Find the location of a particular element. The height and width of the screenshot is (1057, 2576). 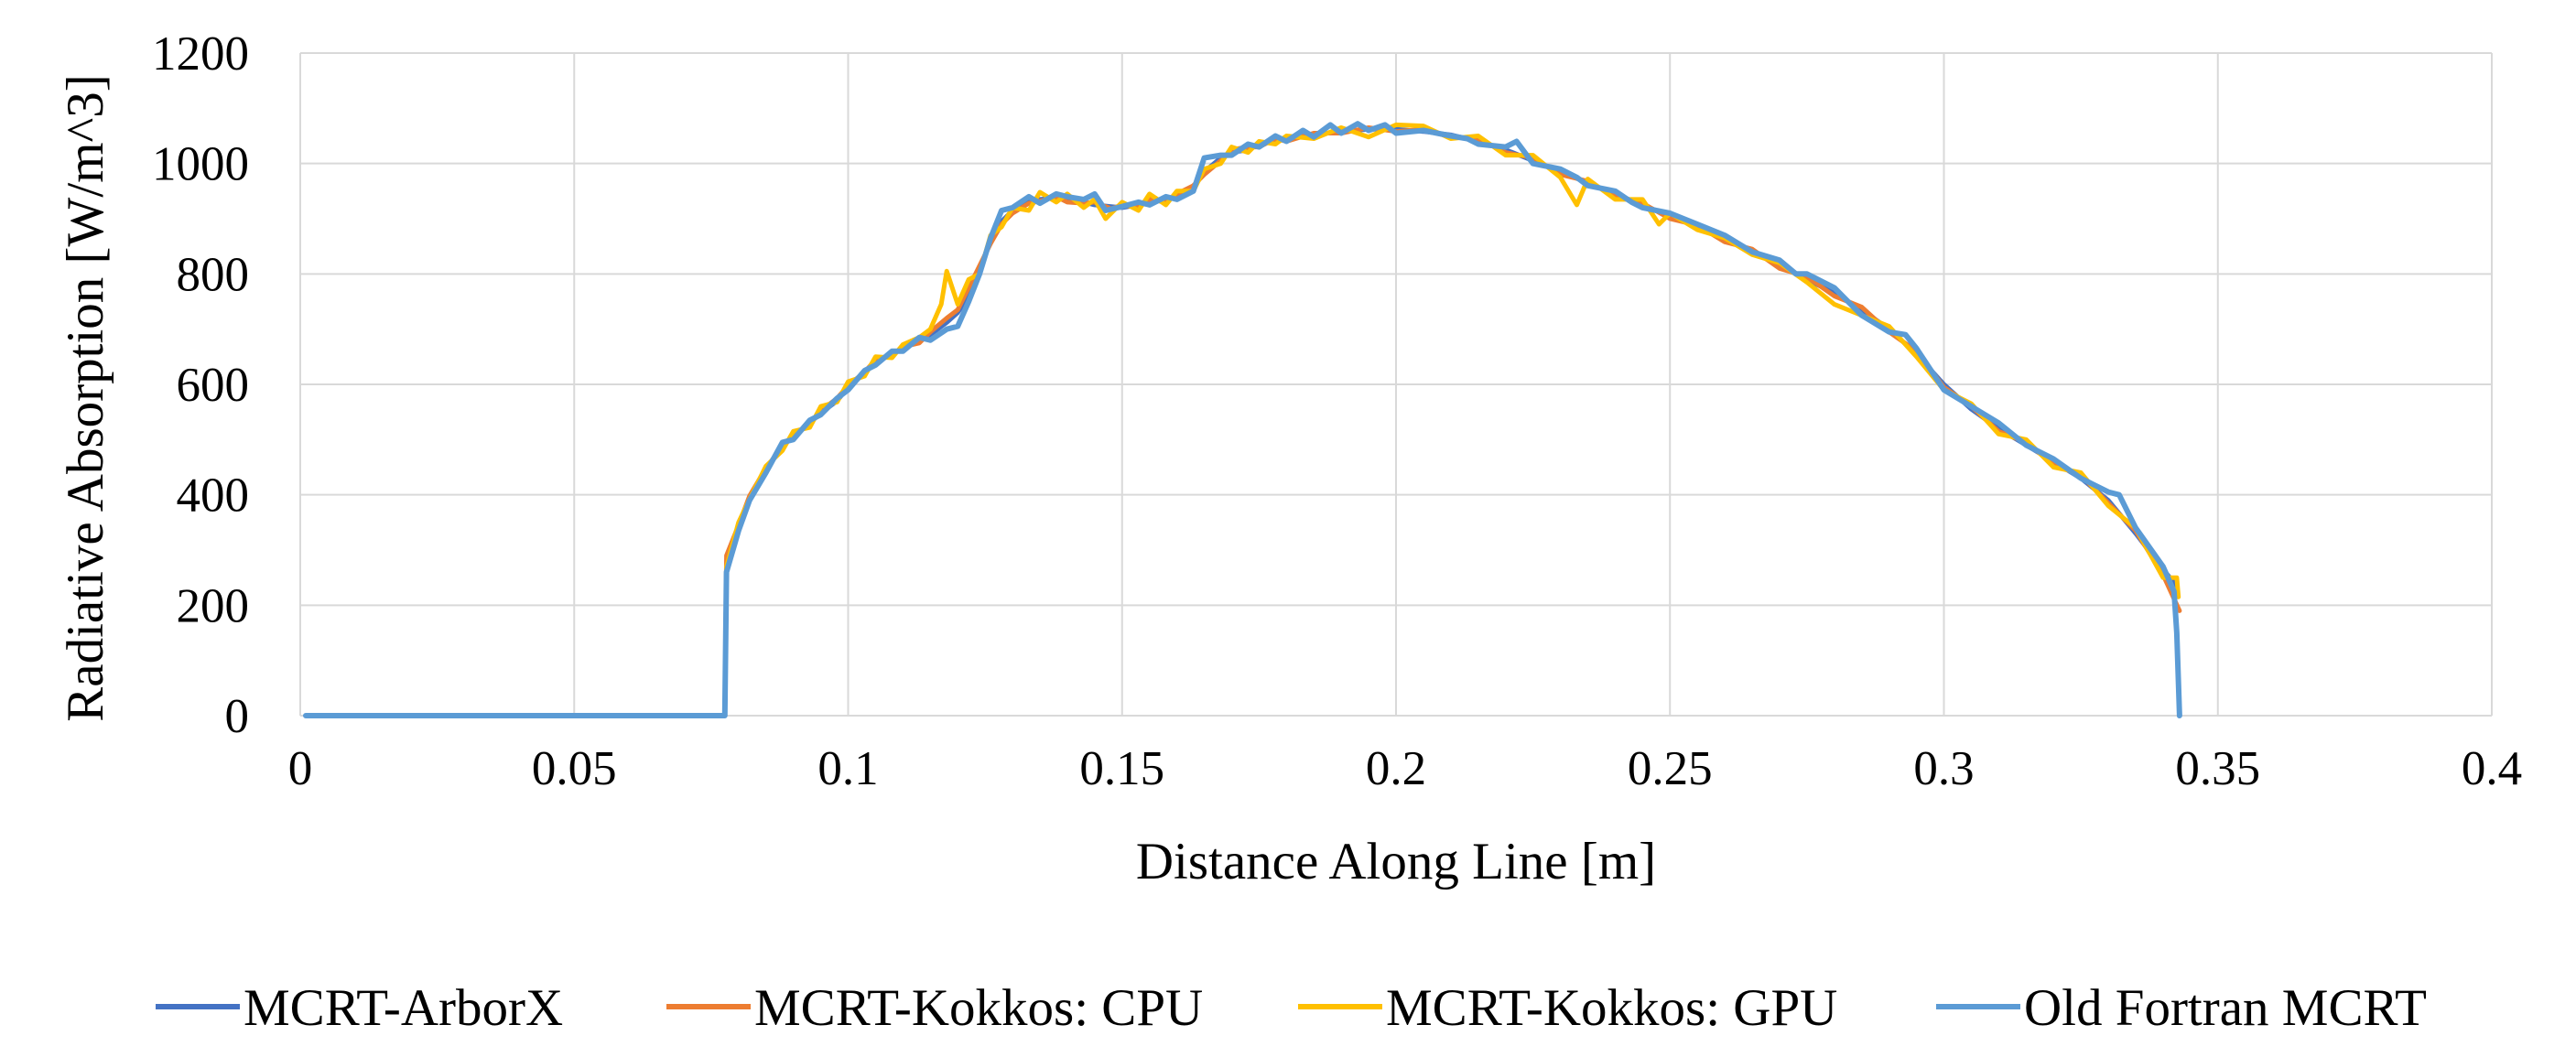

x-axis-ticks: 0 0.05 0.1 0.15 0.2 0.25 0.3 0.35 0.4 is located at coordinates (1405, 768).